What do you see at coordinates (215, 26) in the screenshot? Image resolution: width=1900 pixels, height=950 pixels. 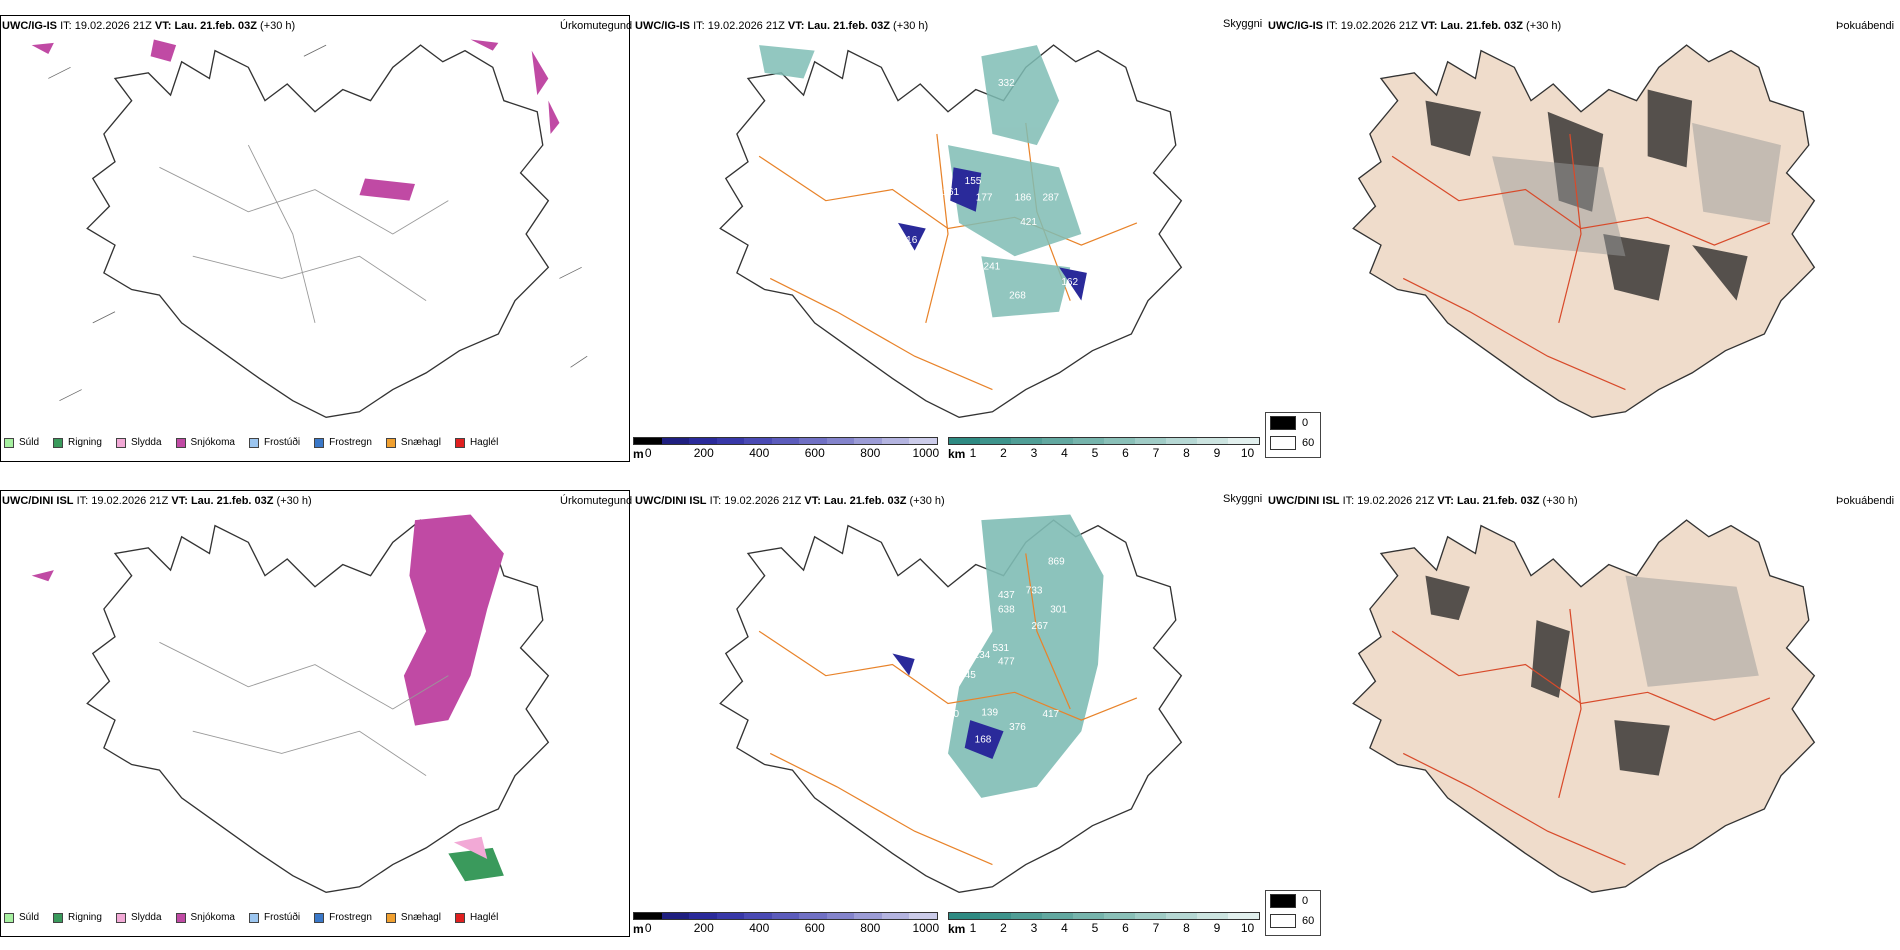 I see `vt-value: Lau. 21.feb. 03Z` at bounding box center [215, 26].